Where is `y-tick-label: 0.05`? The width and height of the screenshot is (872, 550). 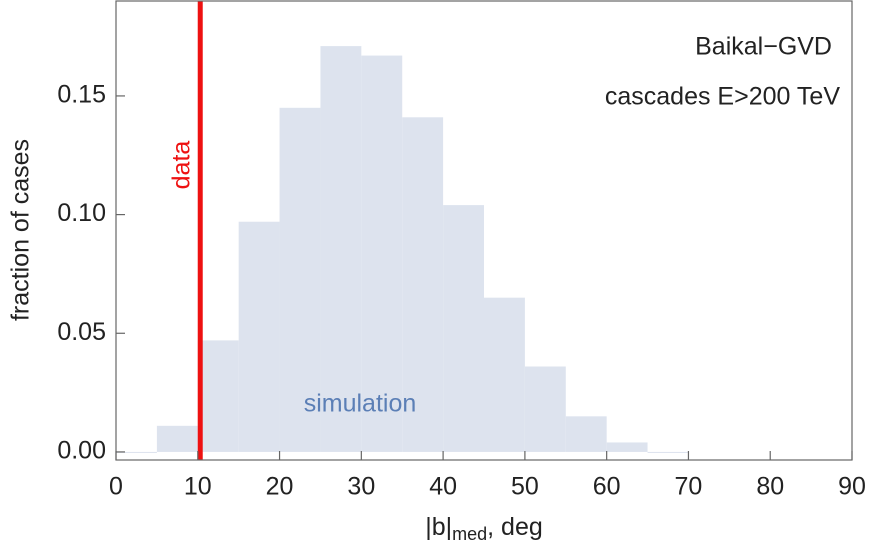 y-tick-label: 0.05 is located at coordinates (81, 332).